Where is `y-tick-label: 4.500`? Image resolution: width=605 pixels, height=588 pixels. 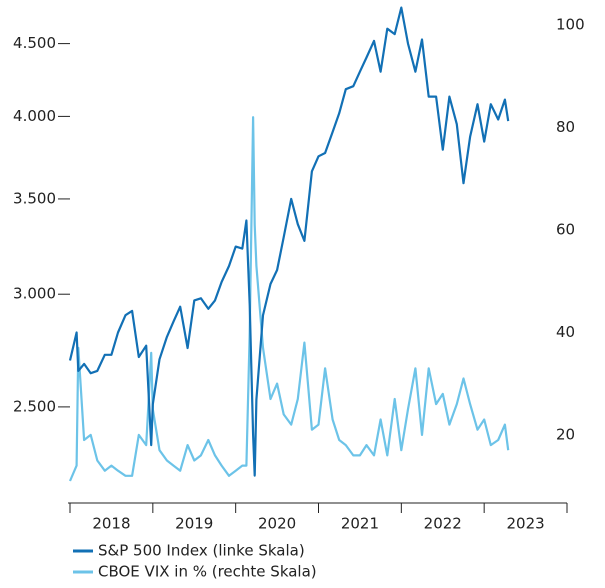
y-tick-label: 4.500 is located at coordinates (34, 43).